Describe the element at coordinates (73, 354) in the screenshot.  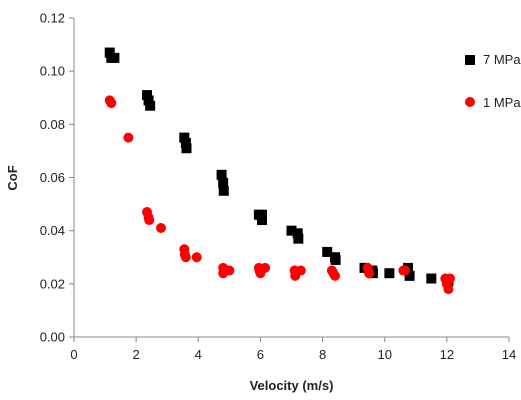
I see `x-tick-label: 0` at that location.